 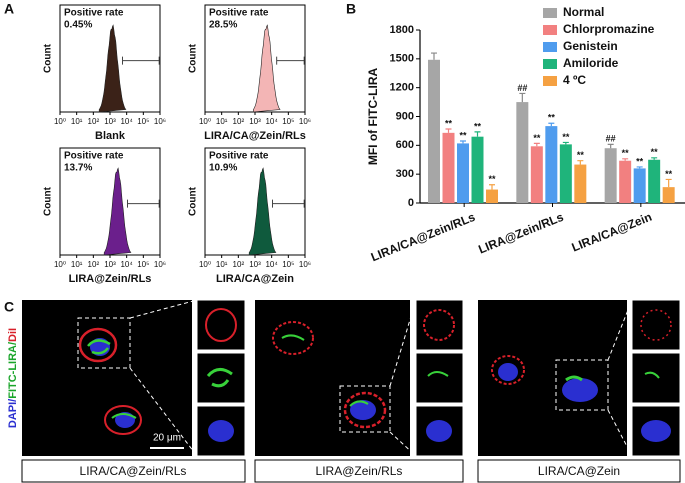 I want to click on y-tick-label: 600, so click(x=405, y=145).